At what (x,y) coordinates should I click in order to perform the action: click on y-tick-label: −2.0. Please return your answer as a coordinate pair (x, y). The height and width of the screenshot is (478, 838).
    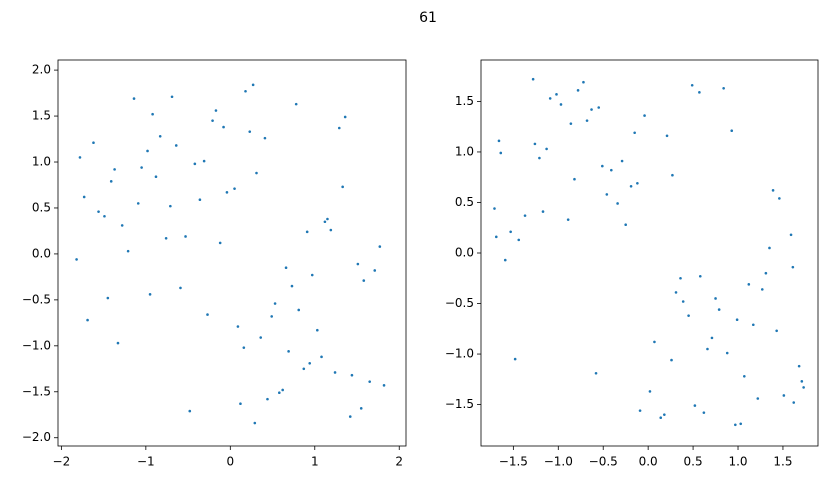
    Looking at the image, I should click on (36, 437).